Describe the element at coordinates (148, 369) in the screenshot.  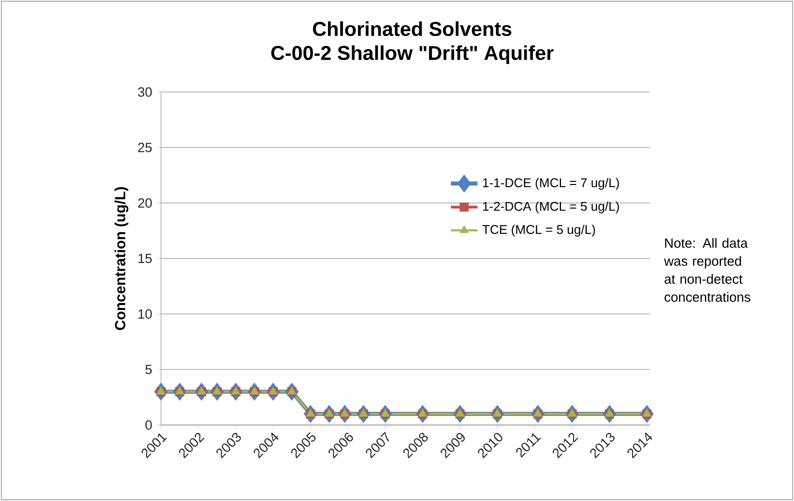
I see `y-tick-label: 5` at that location.